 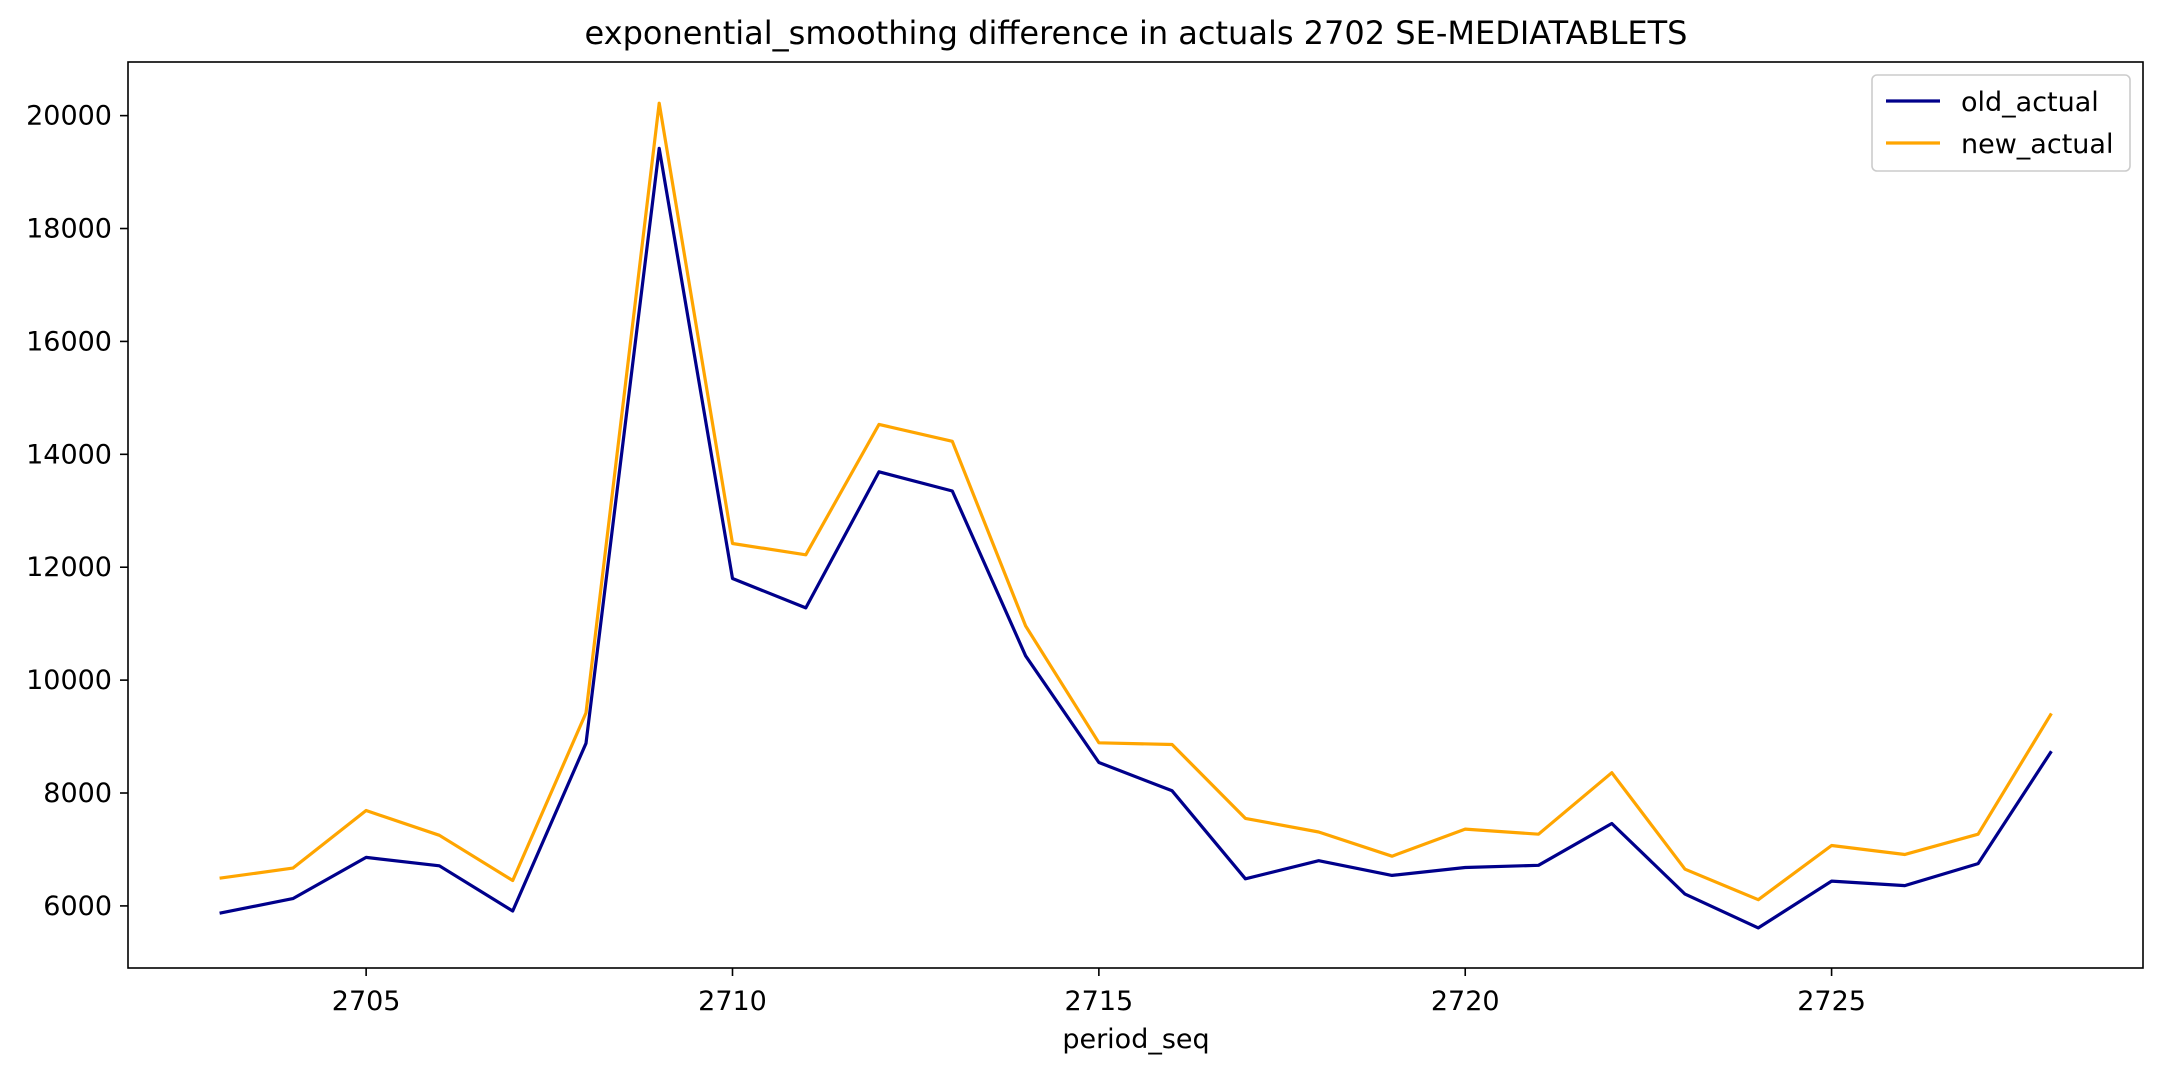 I want to click on y-tick-label: 14000, so click(x=69, y=454).